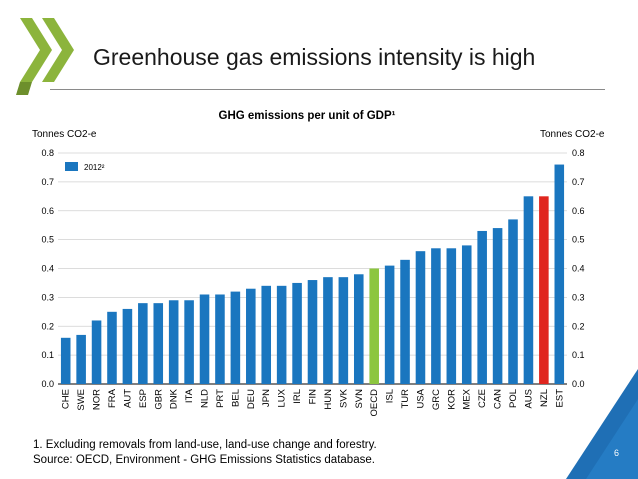 This screenshot has width=638, height=479. Describe the element at coordinates (466, 314) in the screenshot. I see `bar-mex` at that location.